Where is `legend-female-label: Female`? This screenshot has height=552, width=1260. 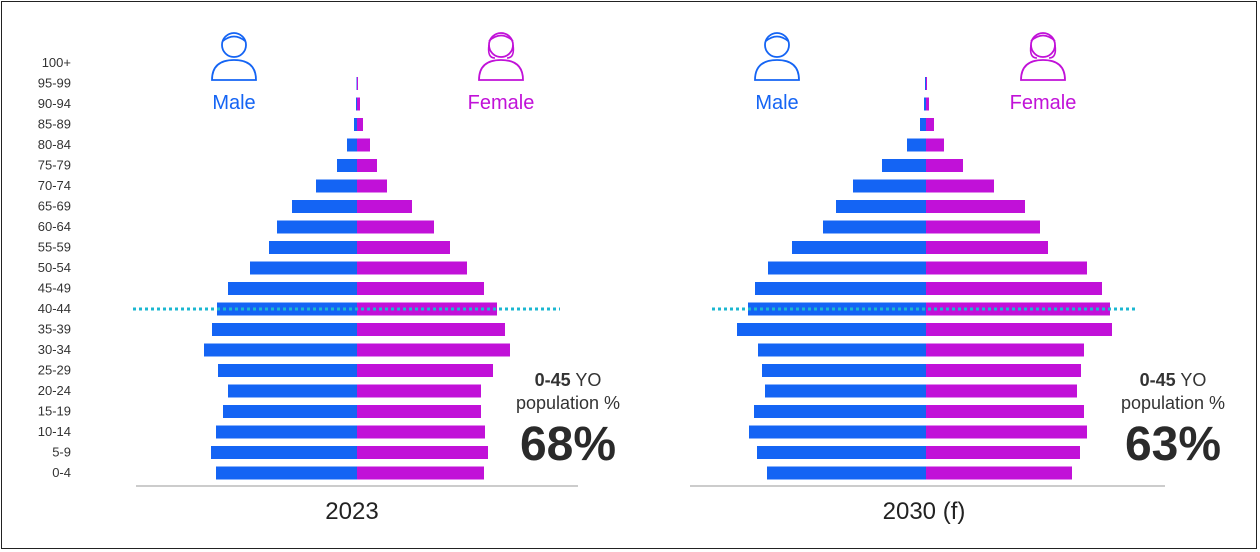 legend-female-label: Female is located at coordinates (1043, 103).